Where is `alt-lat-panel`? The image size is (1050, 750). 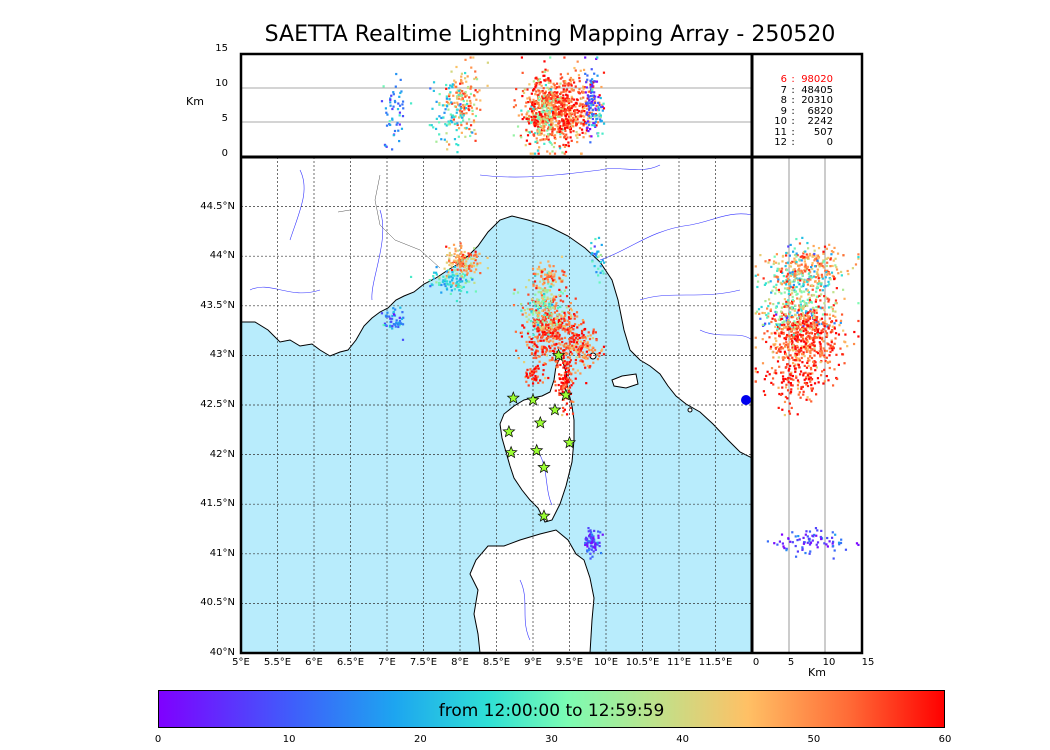
alt-lat-panel is located at coordinates (807, 405).